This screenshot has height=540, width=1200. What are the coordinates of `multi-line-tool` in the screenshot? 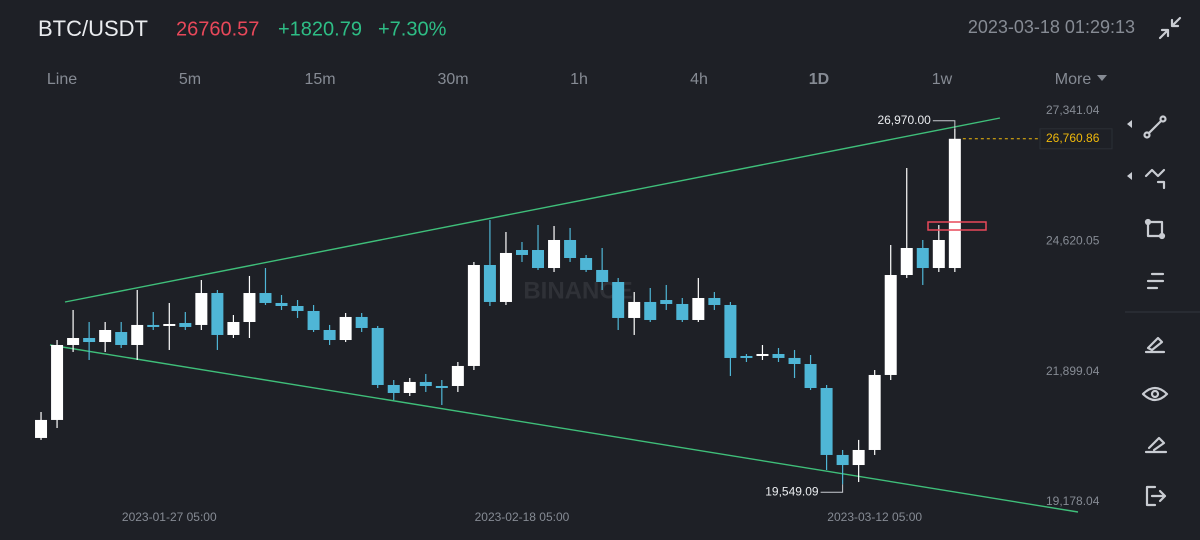 It's located at (1155, 179).